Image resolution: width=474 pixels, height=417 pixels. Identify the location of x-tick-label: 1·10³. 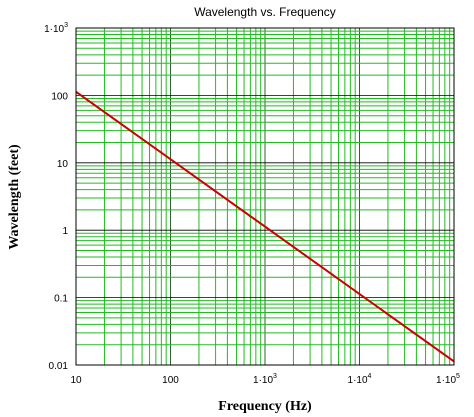
(265, 379).